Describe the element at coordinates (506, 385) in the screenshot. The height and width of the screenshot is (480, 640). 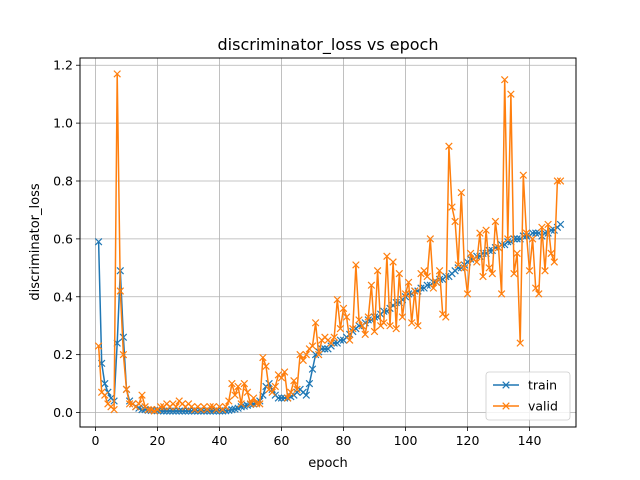
I see `legend-marker-train` at that location.